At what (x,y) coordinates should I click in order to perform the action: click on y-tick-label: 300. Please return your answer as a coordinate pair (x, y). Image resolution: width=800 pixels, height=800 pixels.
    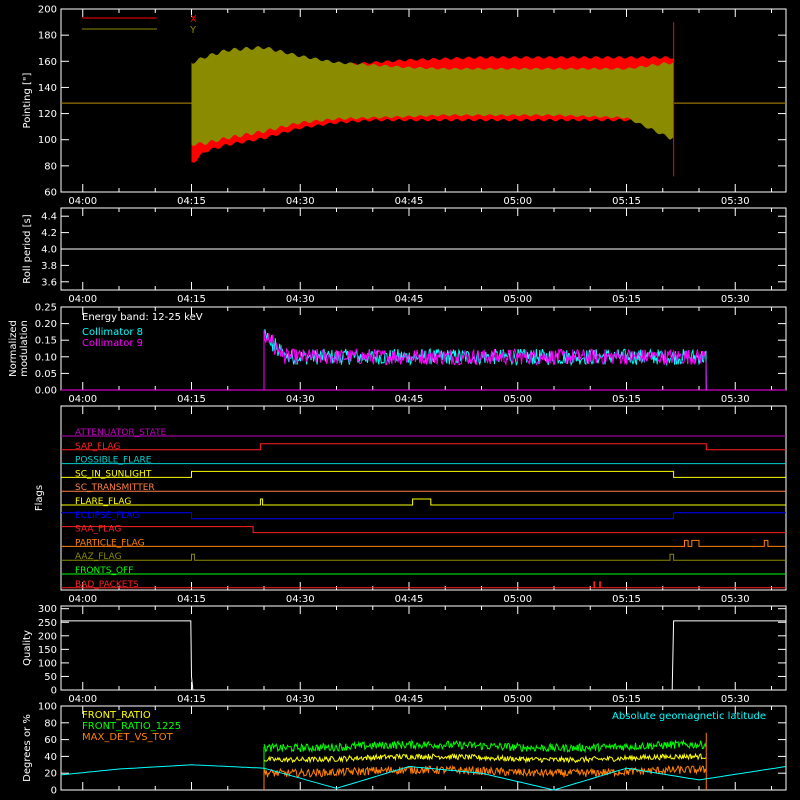
    Looking at the image, I should click on (47, 609).